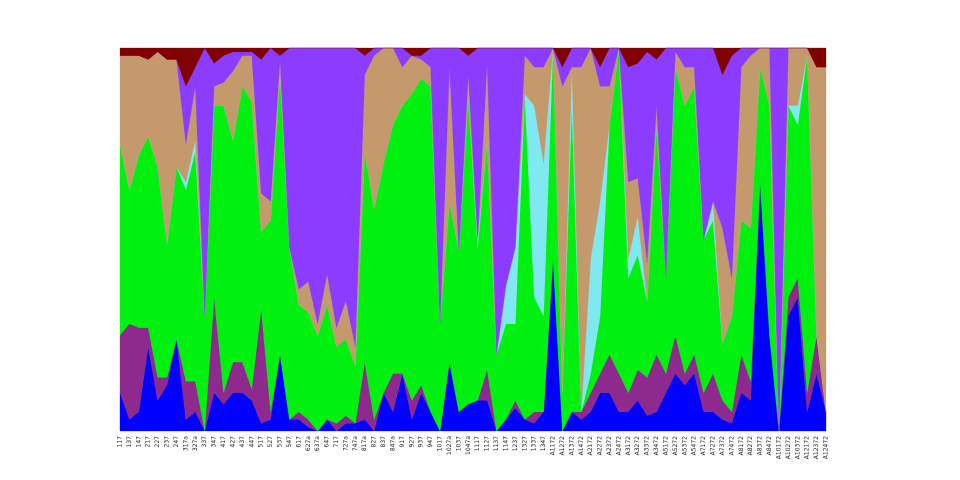 The image size is (960, 480). I want to click on x-tick-label: 1047a, so click(468, 445).